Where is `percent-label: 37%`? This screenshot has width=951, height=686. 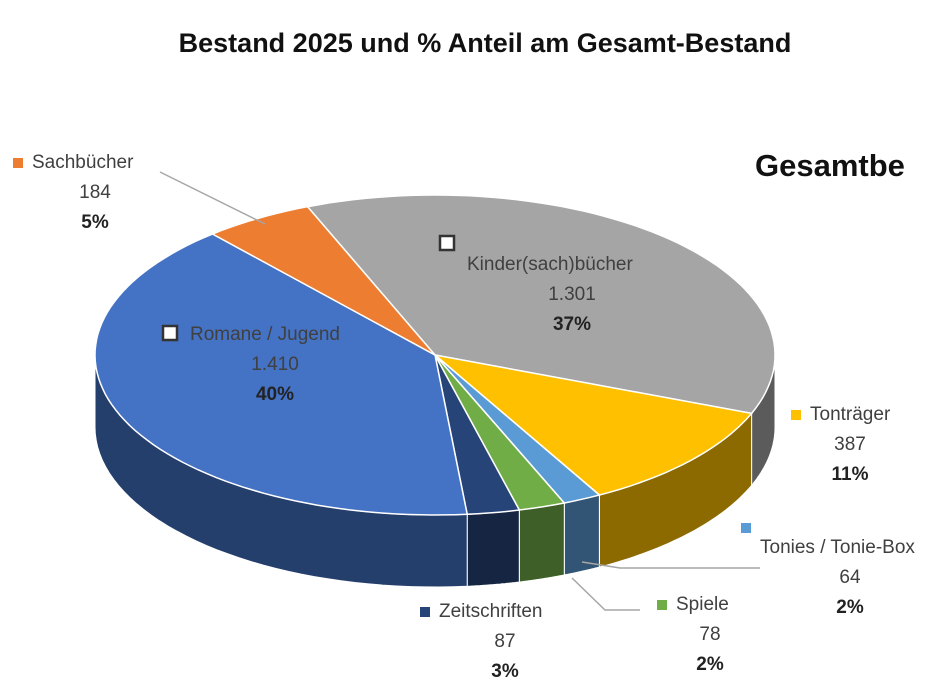 percent-label: 37% is located at coordinates (572, 324).